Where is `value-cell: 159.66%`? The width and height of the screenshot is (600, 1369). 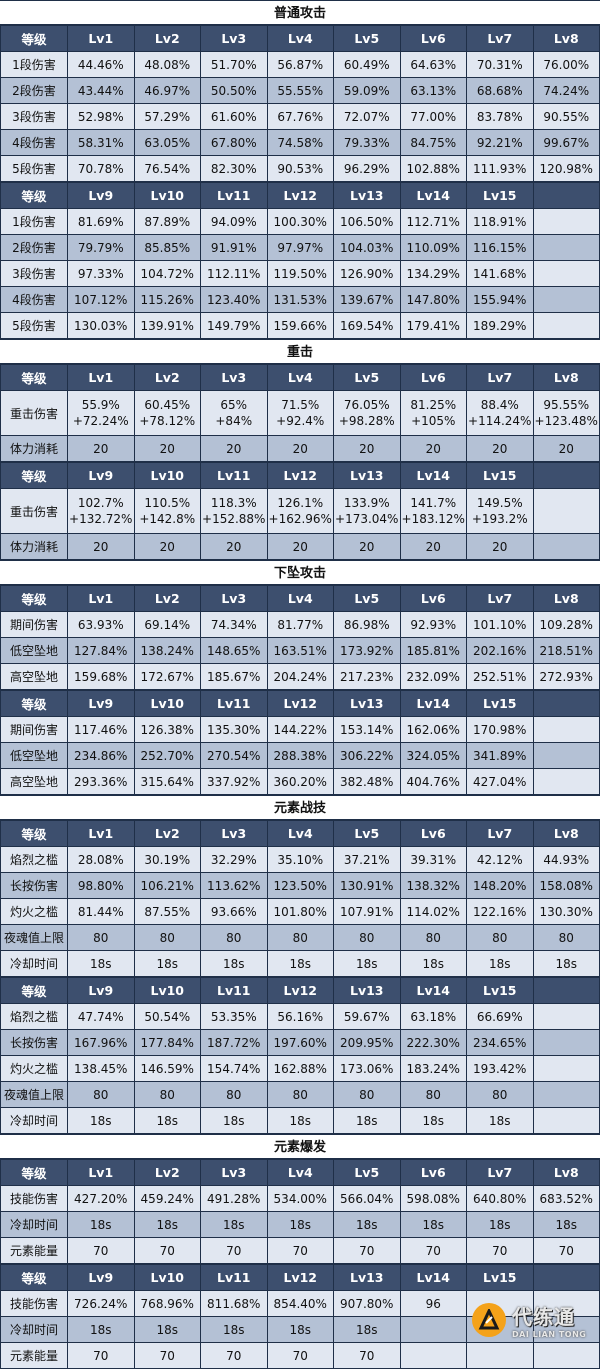
value-cell: 159.66% is located at coordinates (300, 325).